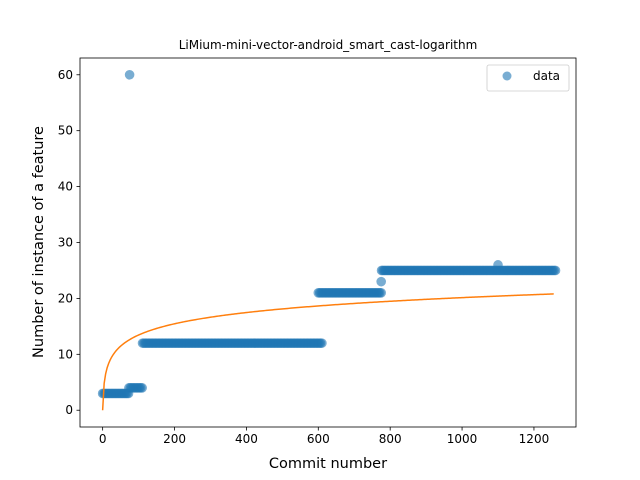 The image size is (640, 480). I want to click on legend: data, so click(528, 78).